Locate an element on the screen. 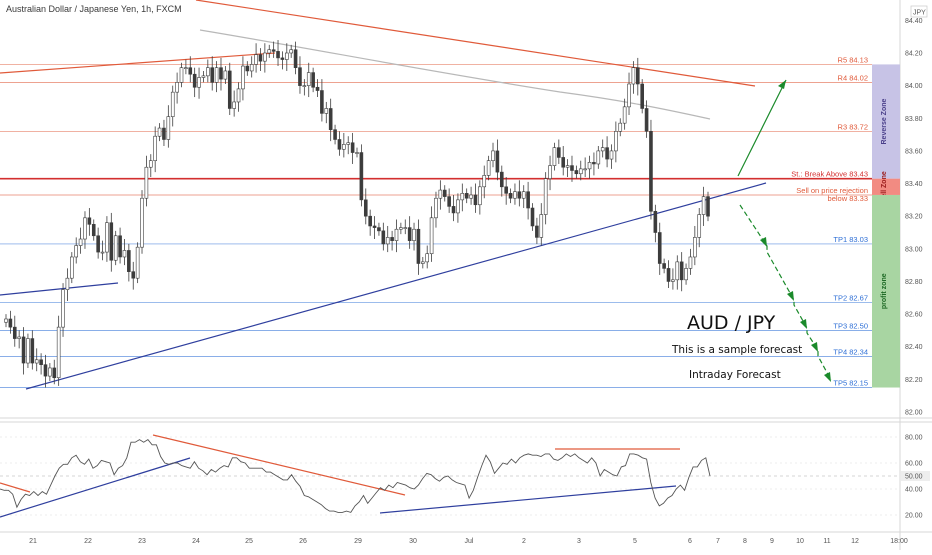 Image resolution: width=932 pixels, height=555 pixels. currency-badge: JPY is located at coordinates (919, 11).